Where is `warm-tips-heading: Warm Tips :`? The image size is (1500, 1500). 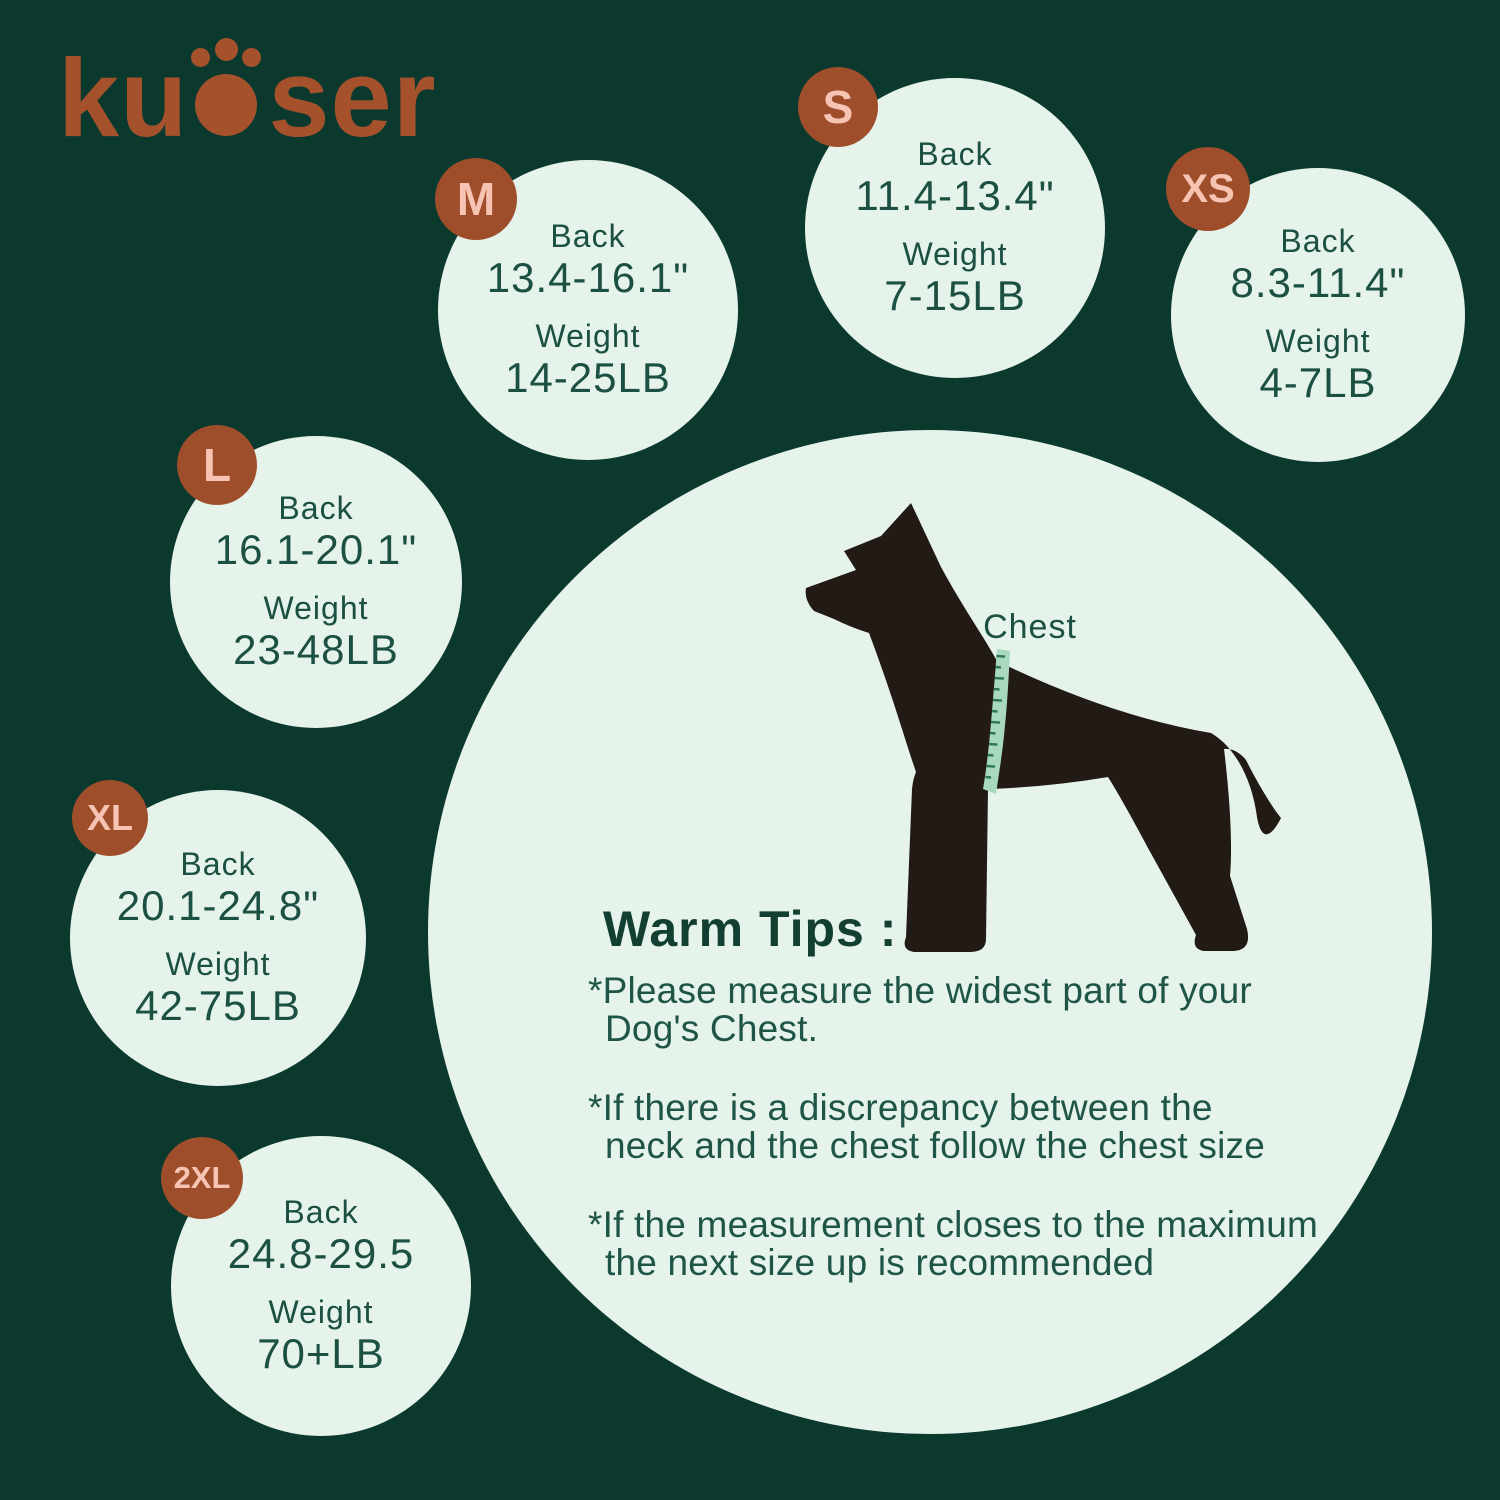 warm-tips-heading: Warm Tips : is located at coordinates (750, 929).